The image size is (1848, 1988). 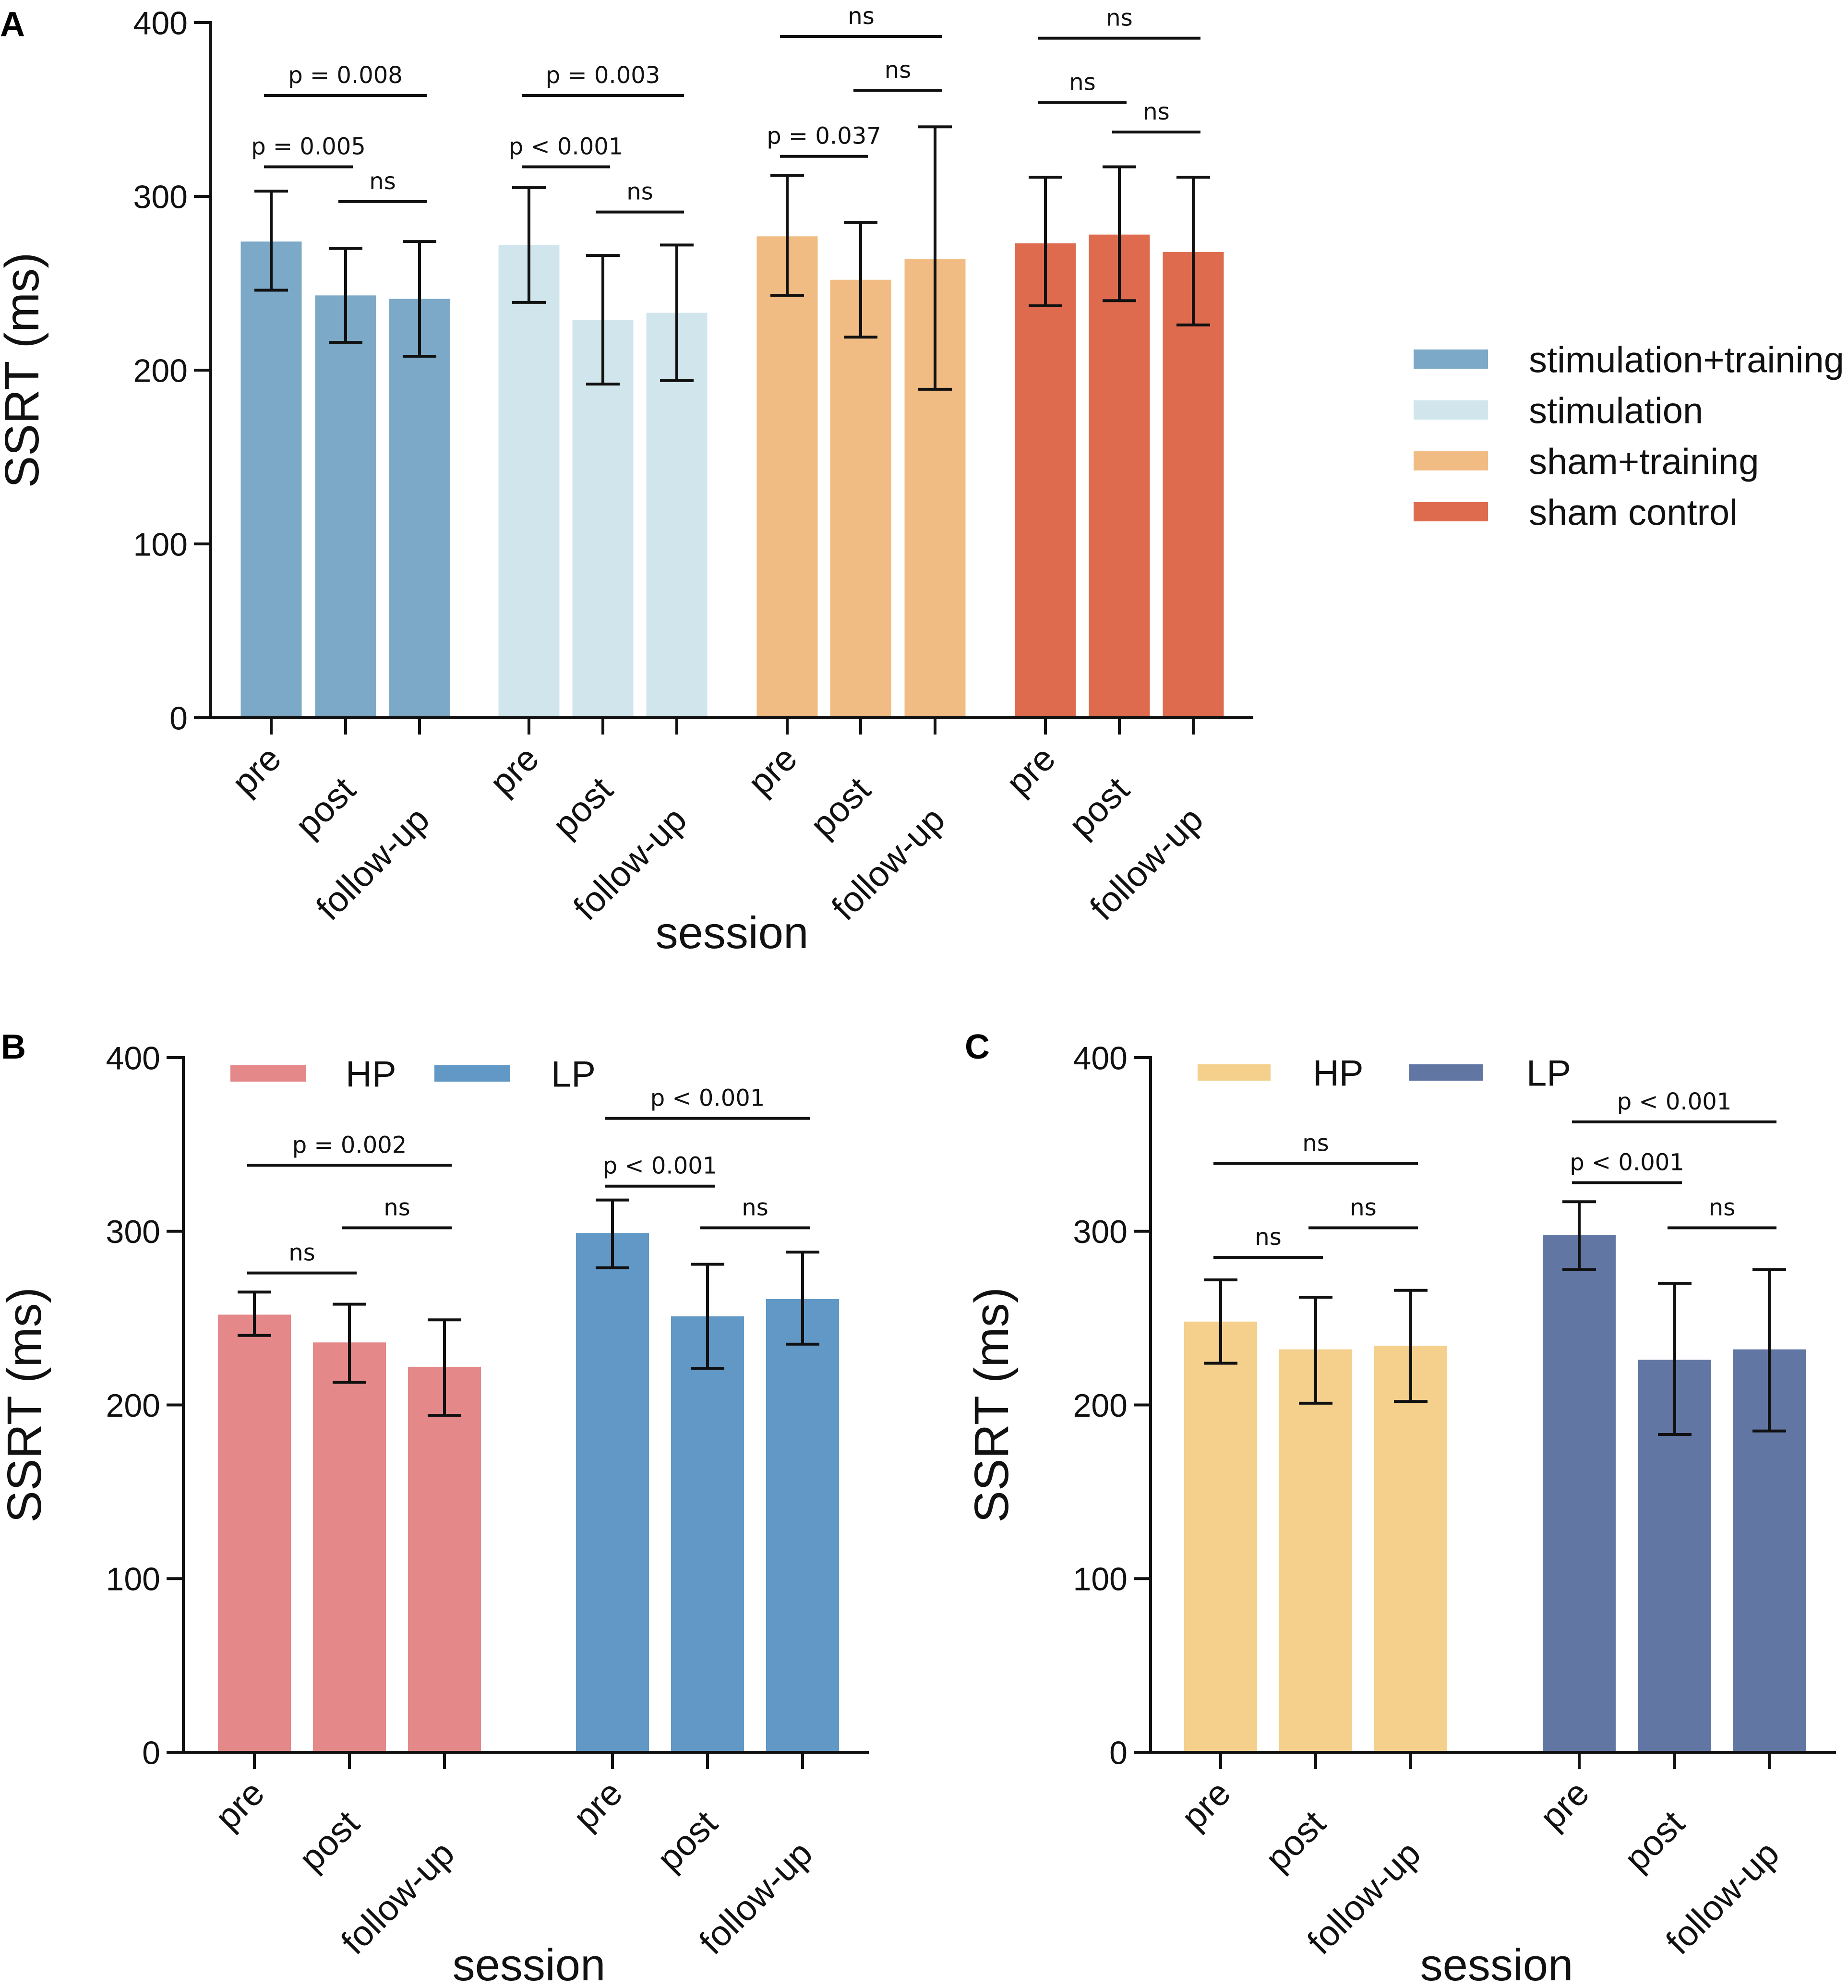 What do you see at coordinates (824, 136) in the screenshot?
I see `significance-label: p = 0.037` at bounding box center [824, 136].